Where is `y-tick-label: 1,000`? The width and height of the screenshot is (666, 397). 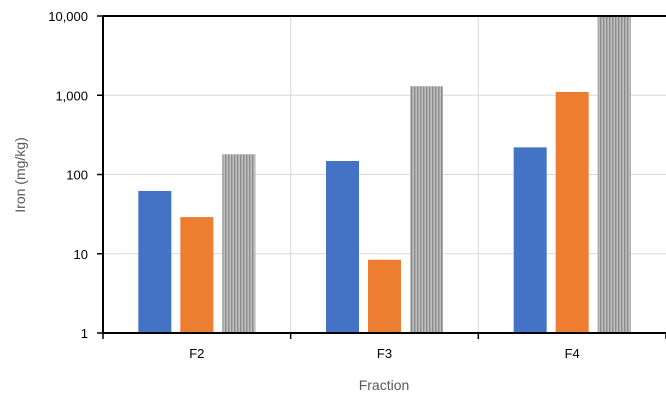
y-tick-label: 1,000 is located at coordinates (71, 95).